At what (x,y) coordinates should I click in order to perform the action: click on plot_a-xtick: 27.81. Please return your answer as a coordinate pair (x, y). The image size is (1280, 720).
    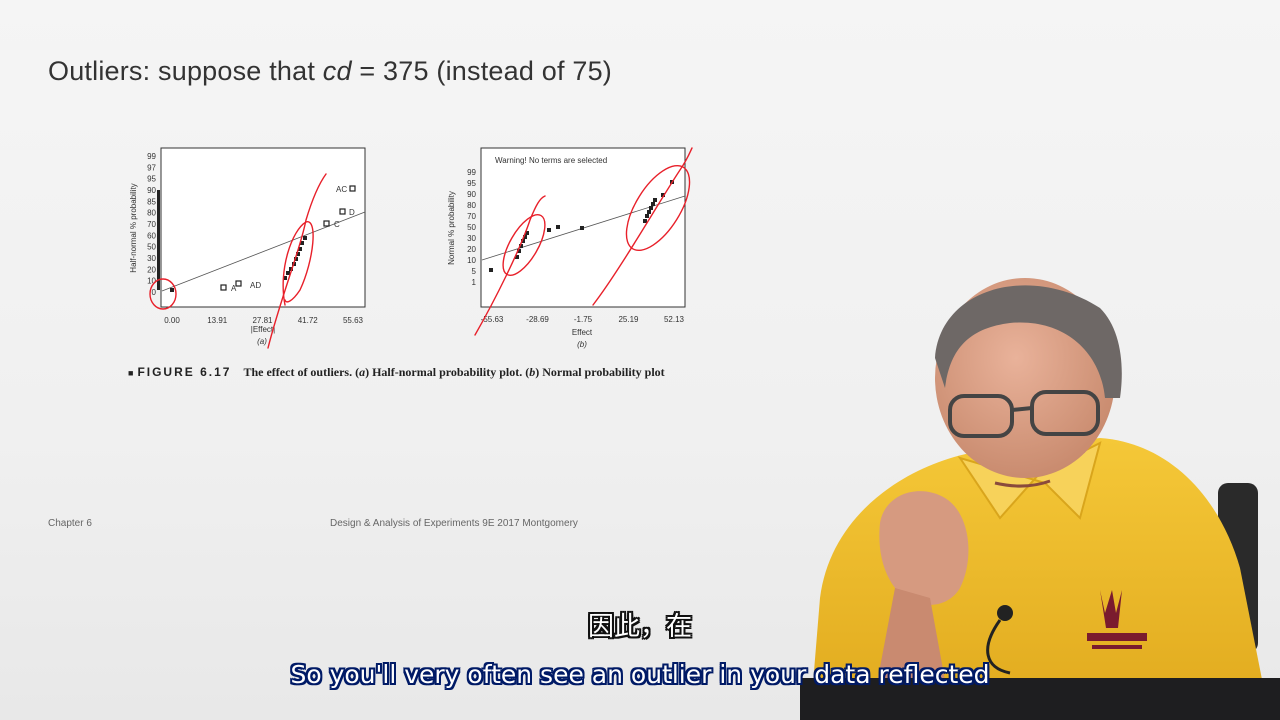
    Looking at the image, I should click on (262, 320).